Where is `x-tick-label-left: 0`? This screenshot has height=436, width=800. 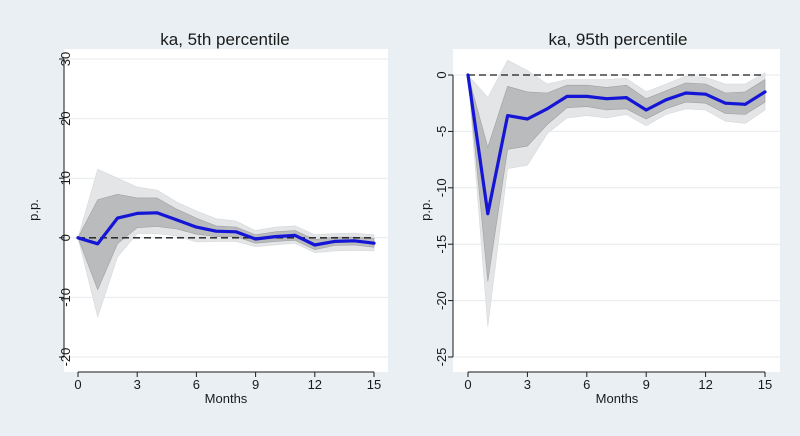
x-tick-label-left: 0 is located at coordinates (77, 384).